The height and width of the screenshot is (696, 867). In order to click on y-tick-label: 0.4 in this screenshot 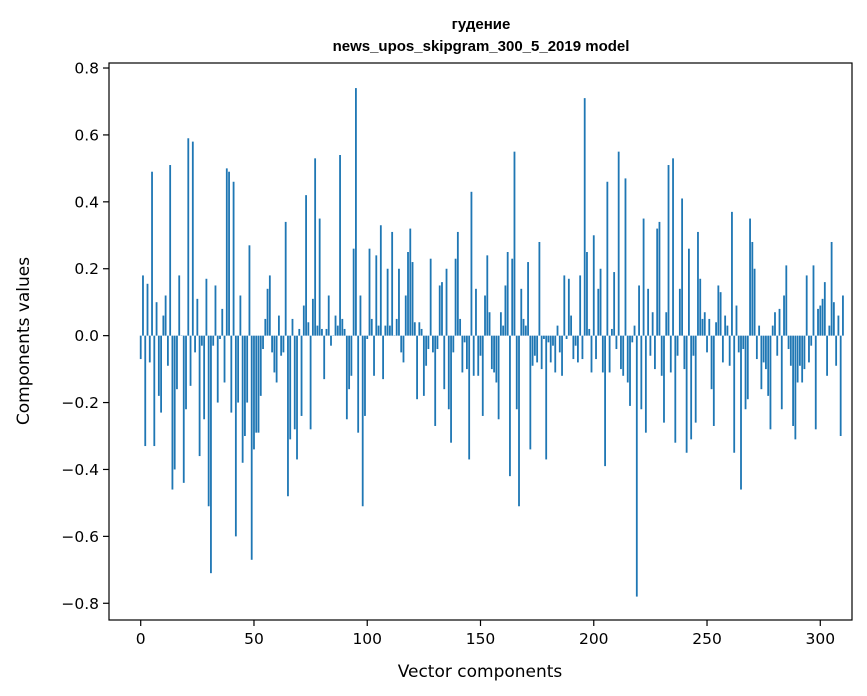, I will do `click(86, 202)`.